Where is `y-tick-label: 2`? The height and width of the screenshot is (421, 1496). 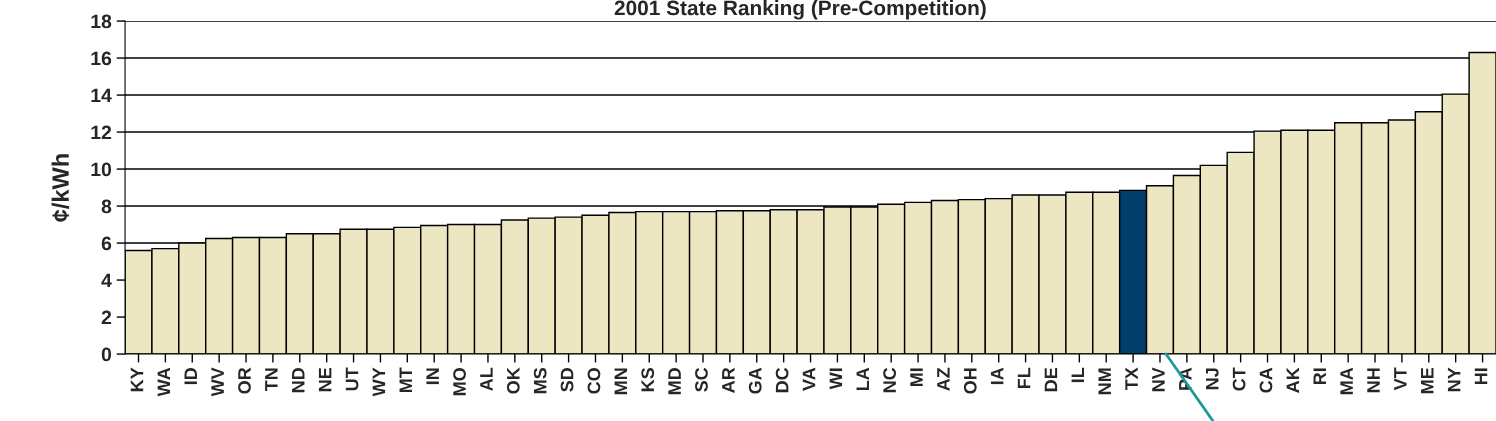 y-tick-label: 2 is located at coordinates (106, 317).